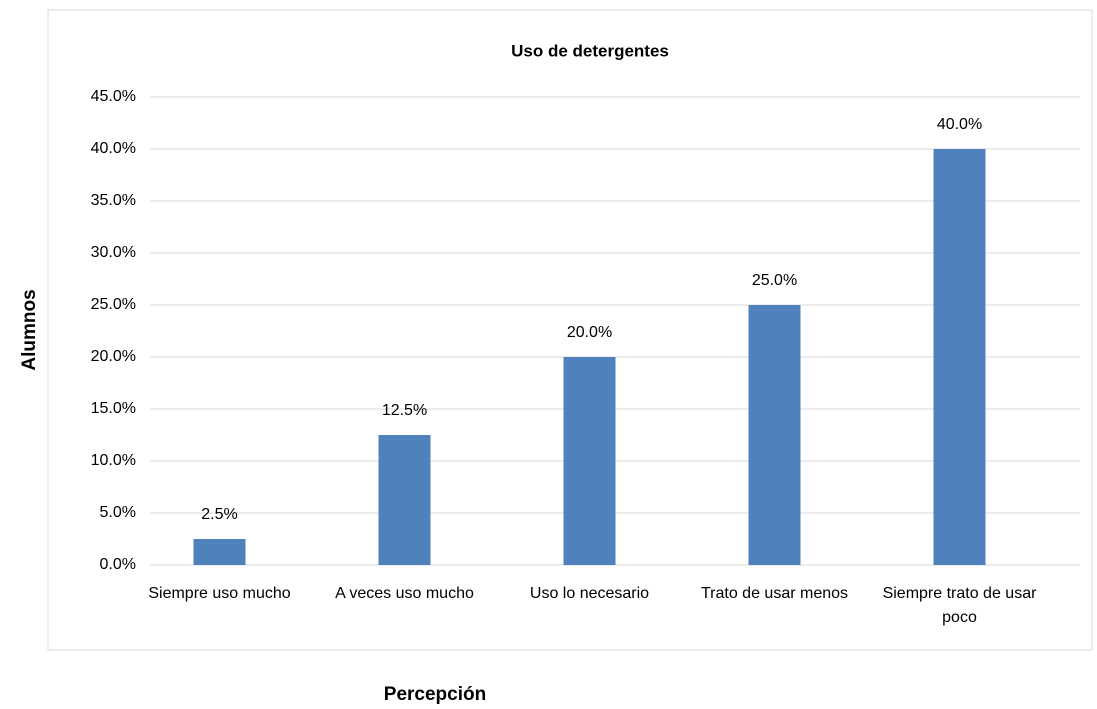 The width and height of the screenshot is (1097, 709). Describe the element at coordinates (118, 512) in the screenshot. I see `y-tick-label: 5.0%` at that location.